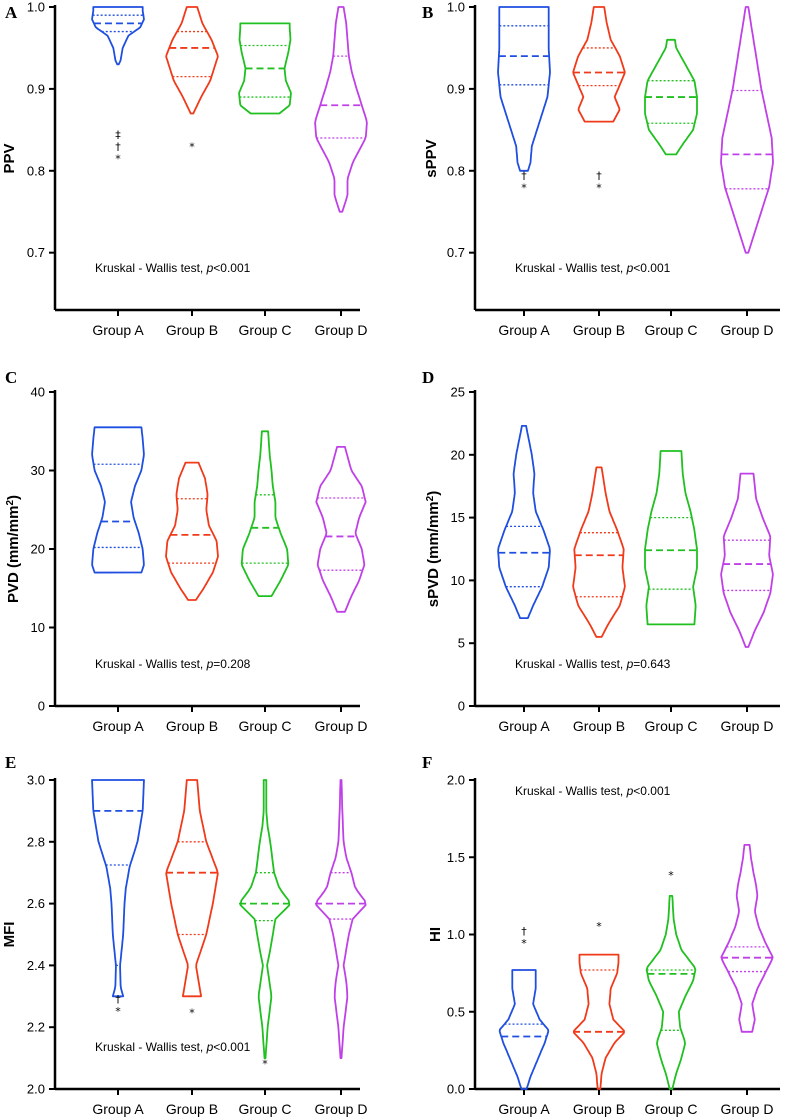 This screenshot has height=1119, width=795. What do you see at coordinates (11, 12) in the screenshot?
I see `panel-letter: A` at bounding box center [11, 12].